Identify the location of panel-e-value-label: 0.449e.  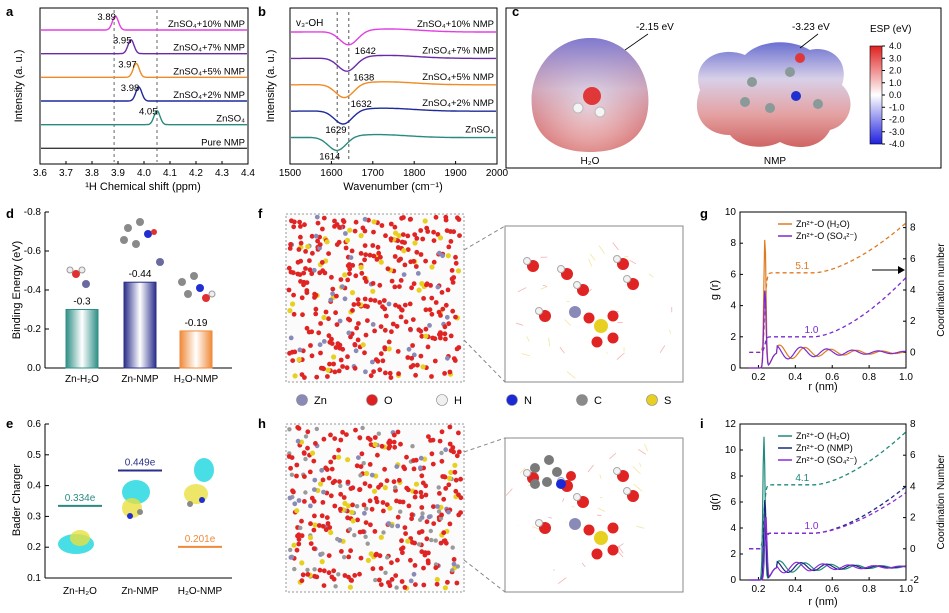
(140, 463).